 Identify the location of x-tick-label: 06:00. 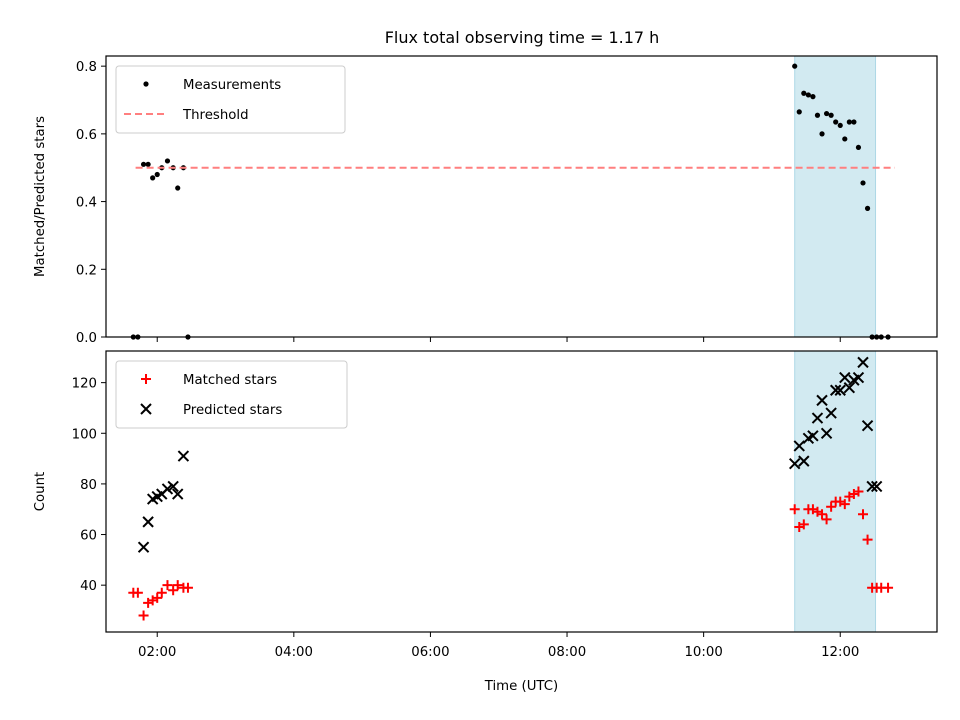
(430, 652).